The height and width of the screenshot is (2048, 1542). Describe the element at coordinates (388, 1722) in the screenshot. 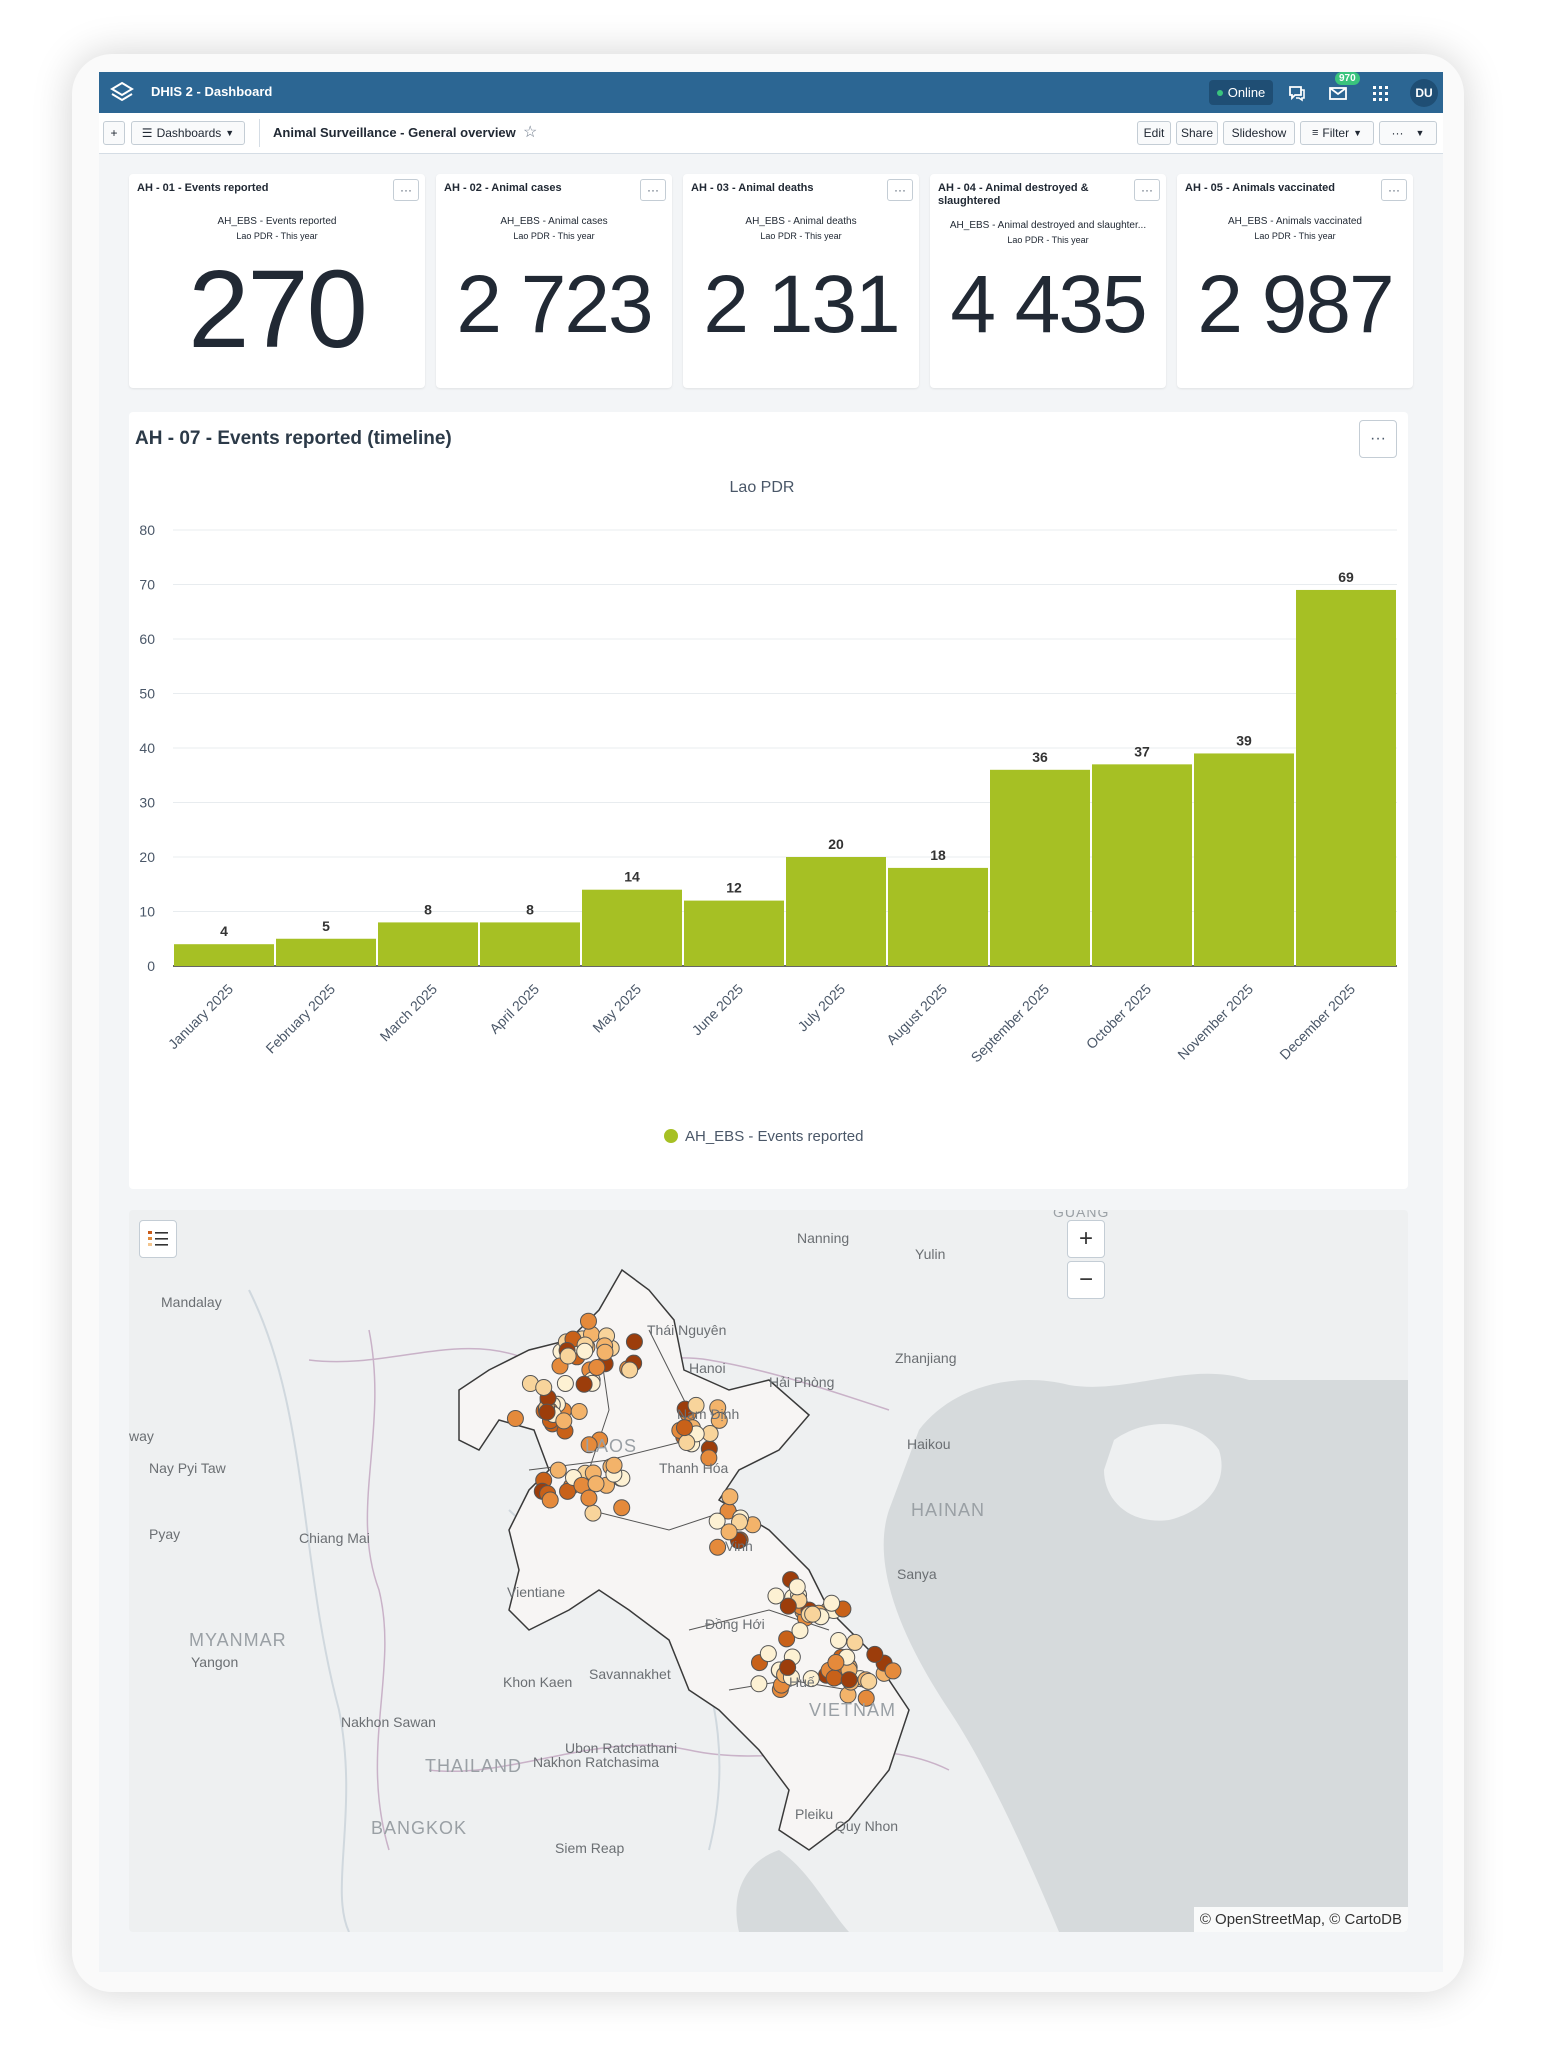

I see `map-label: Nakhon Sawan` at that location.